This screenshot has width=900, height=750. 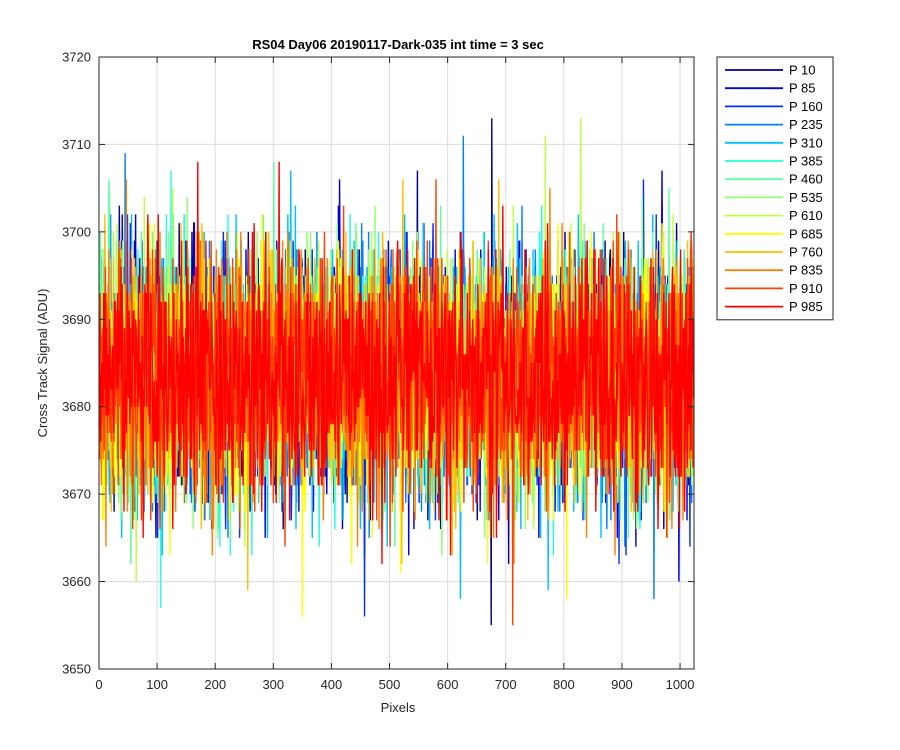 I want to click on x-tick-label: 700, so click(x=506, y=684).